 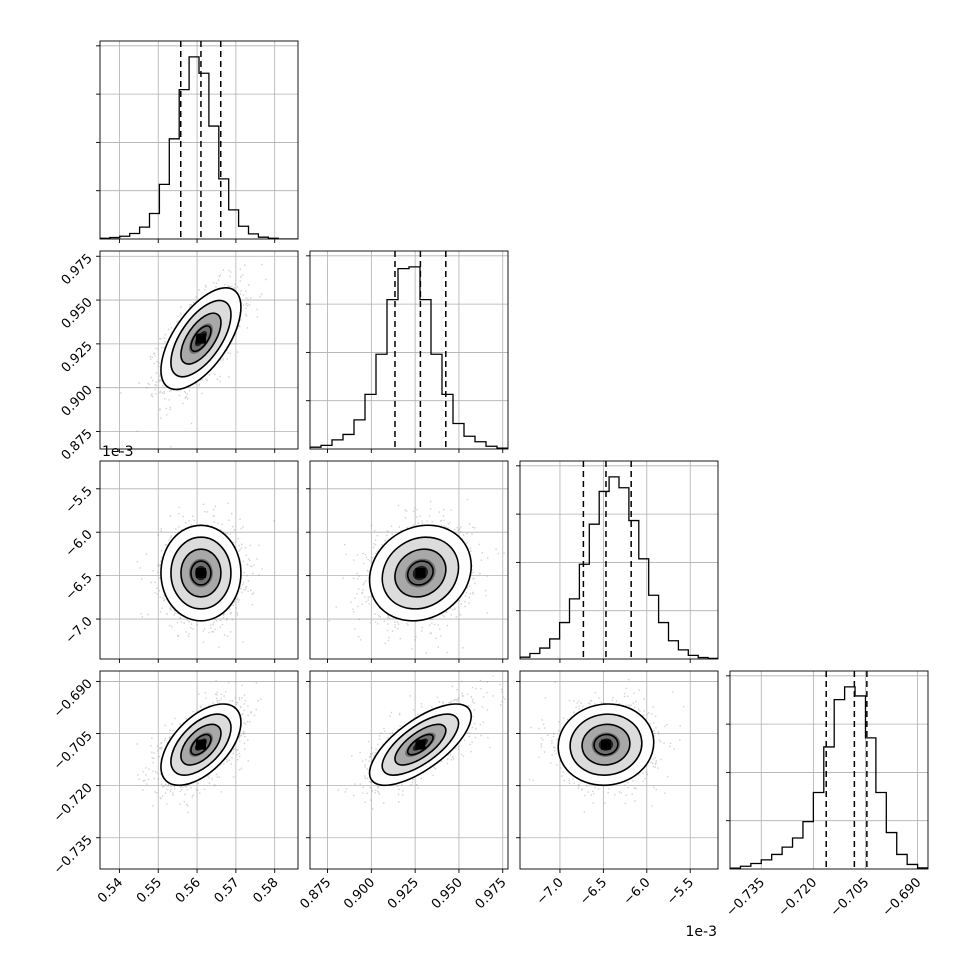 I want to click on x-tick-label: −0.690, so click(x=902, y=897).